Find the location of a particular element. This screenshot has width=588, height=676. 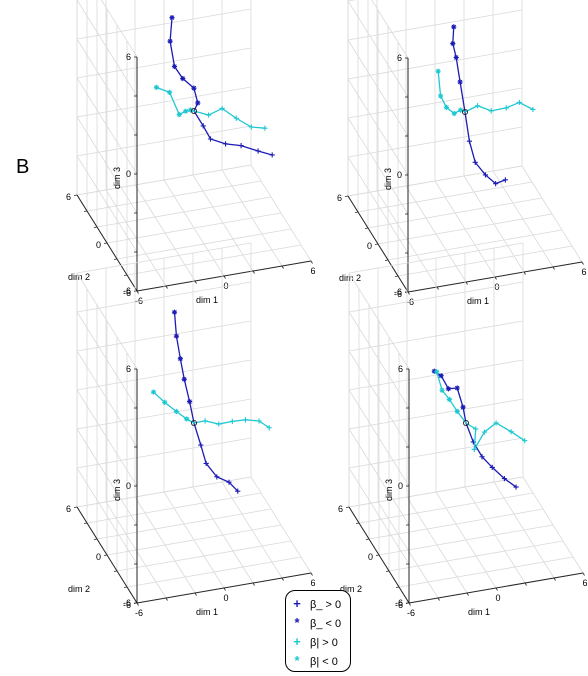

x-tick-label: 6 is located at coordinates (583, 272).